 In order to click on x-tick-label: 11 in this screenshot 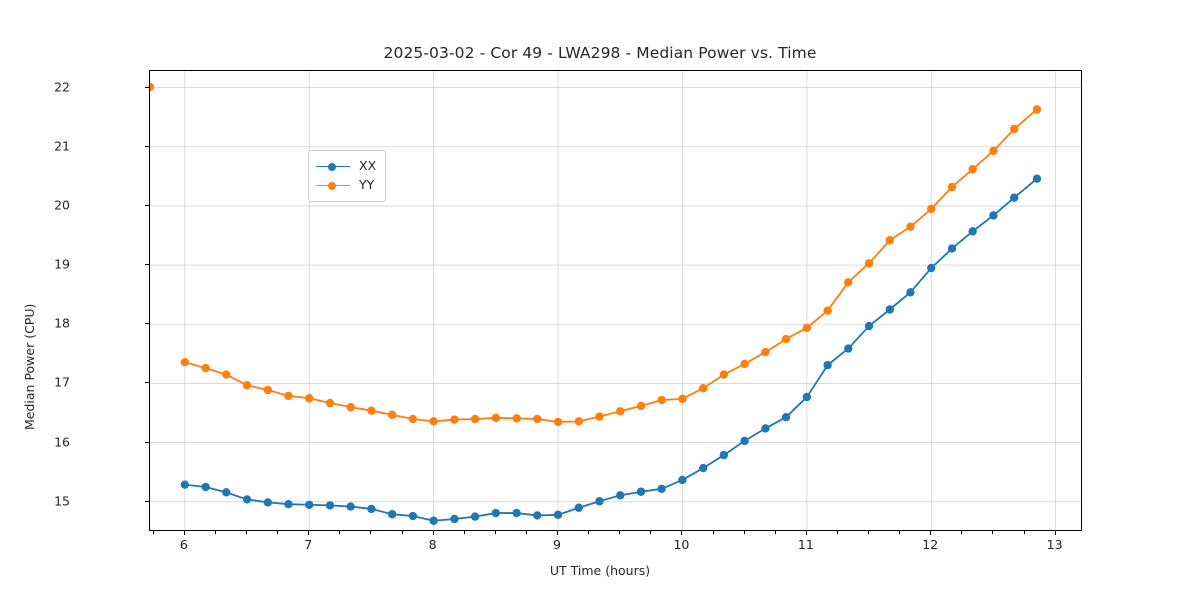, I will do `click(805, 544)`.